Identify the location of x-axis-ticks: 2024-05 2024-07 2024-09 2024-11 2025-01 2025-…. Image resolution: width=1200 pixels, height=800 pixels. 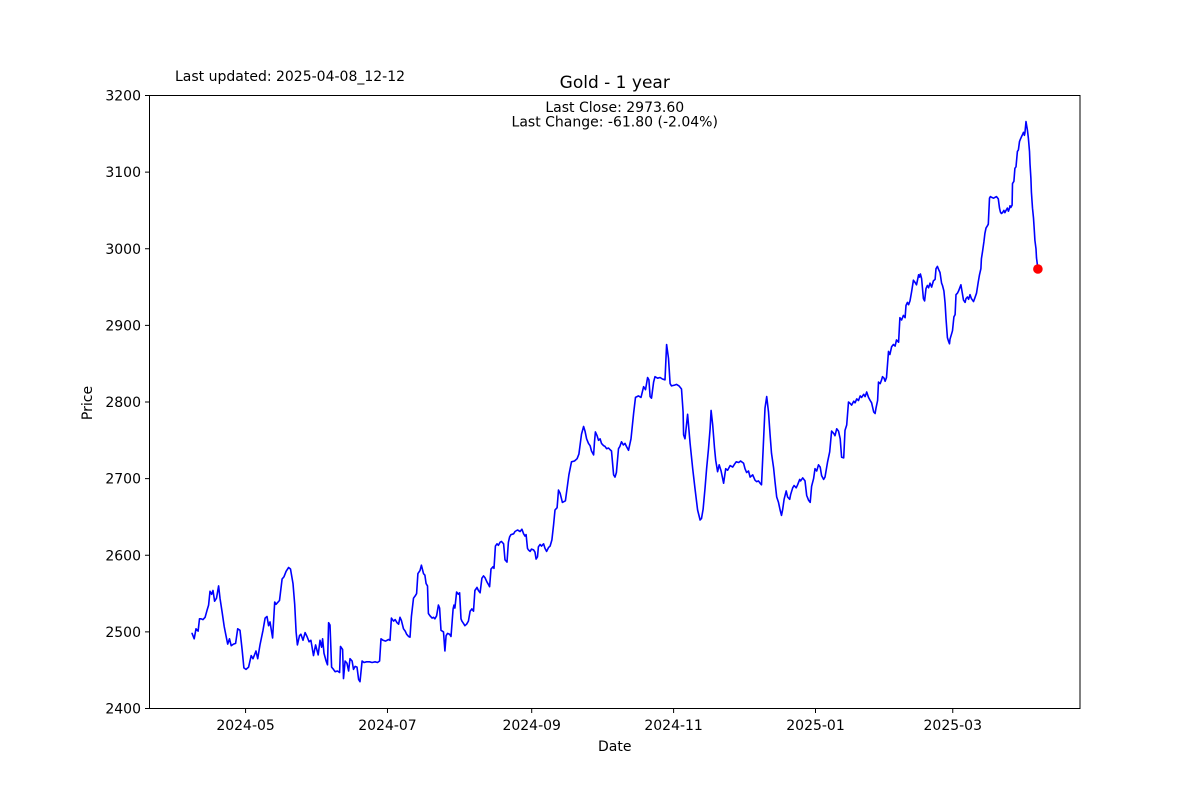
(599, 721).